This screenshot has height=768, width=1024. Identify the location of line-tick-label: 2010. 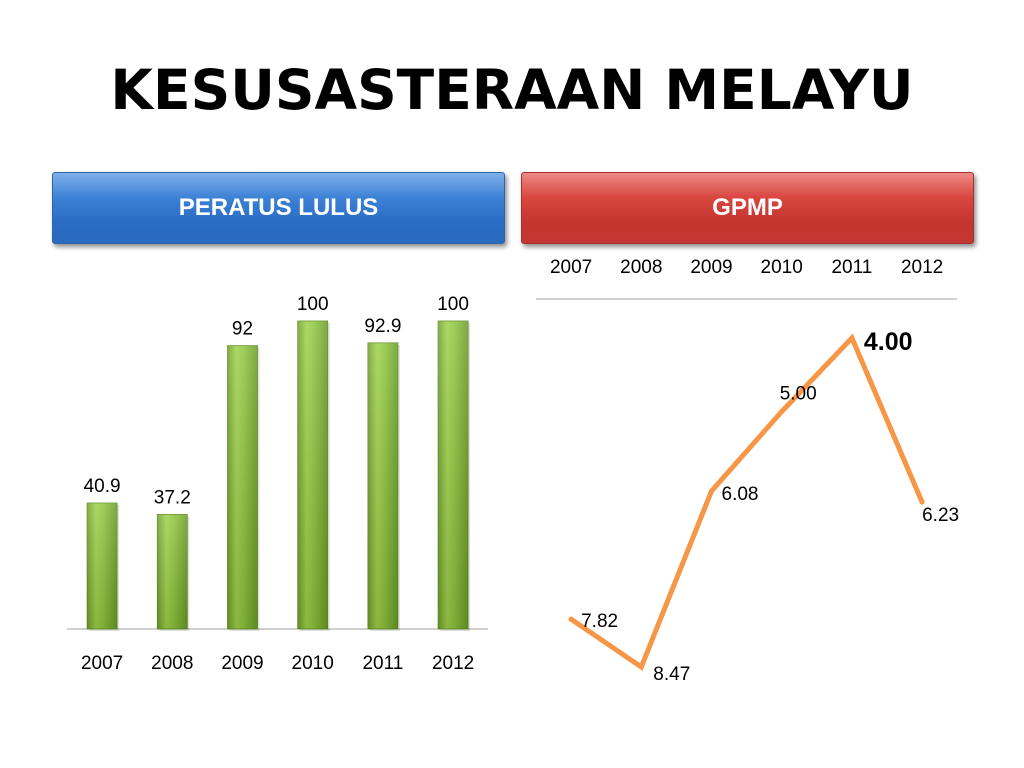
(782, 267).